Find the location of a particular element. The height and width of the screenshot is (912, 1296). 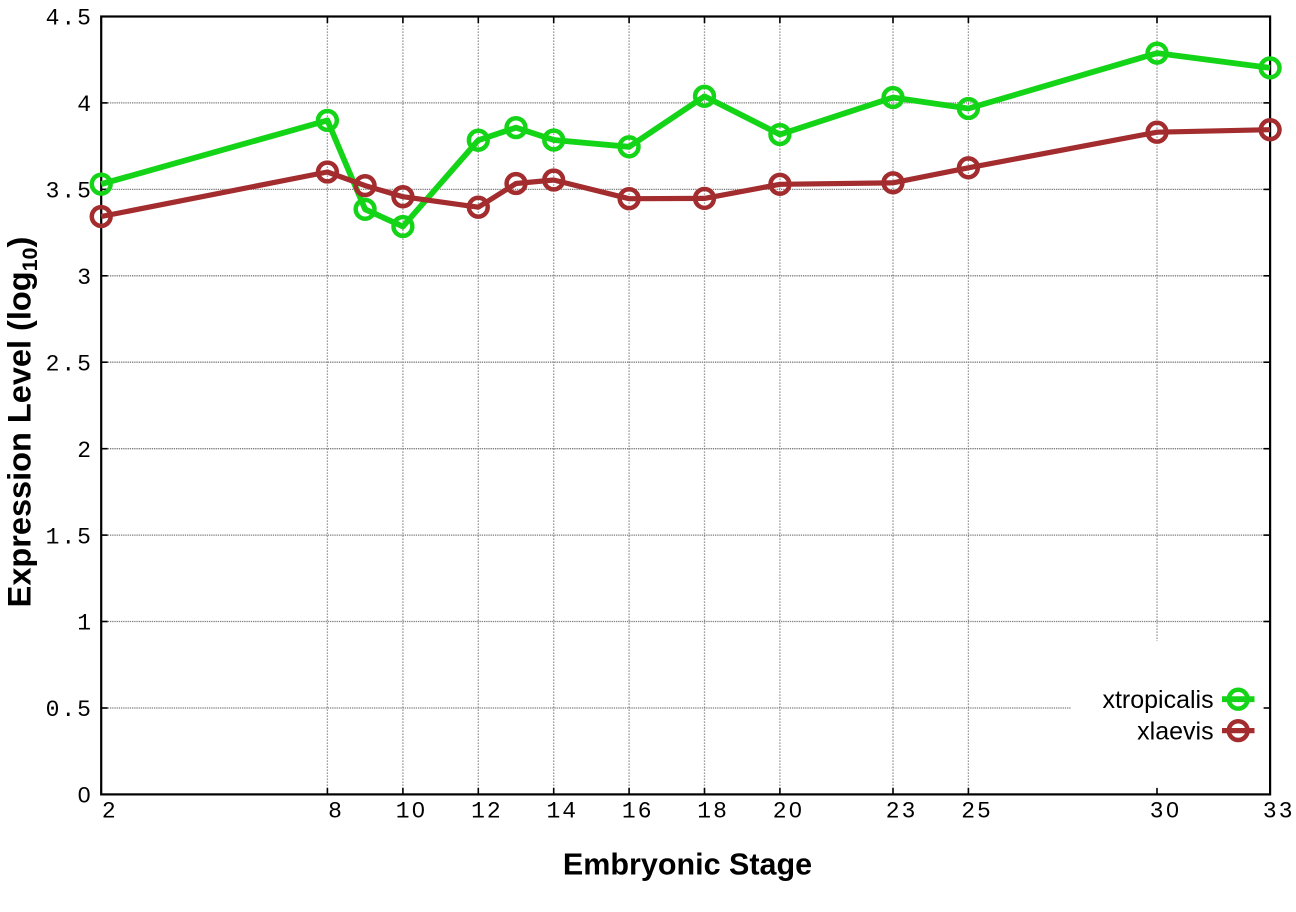

svg-text: 1.5 is located at coordinates (69, 537).